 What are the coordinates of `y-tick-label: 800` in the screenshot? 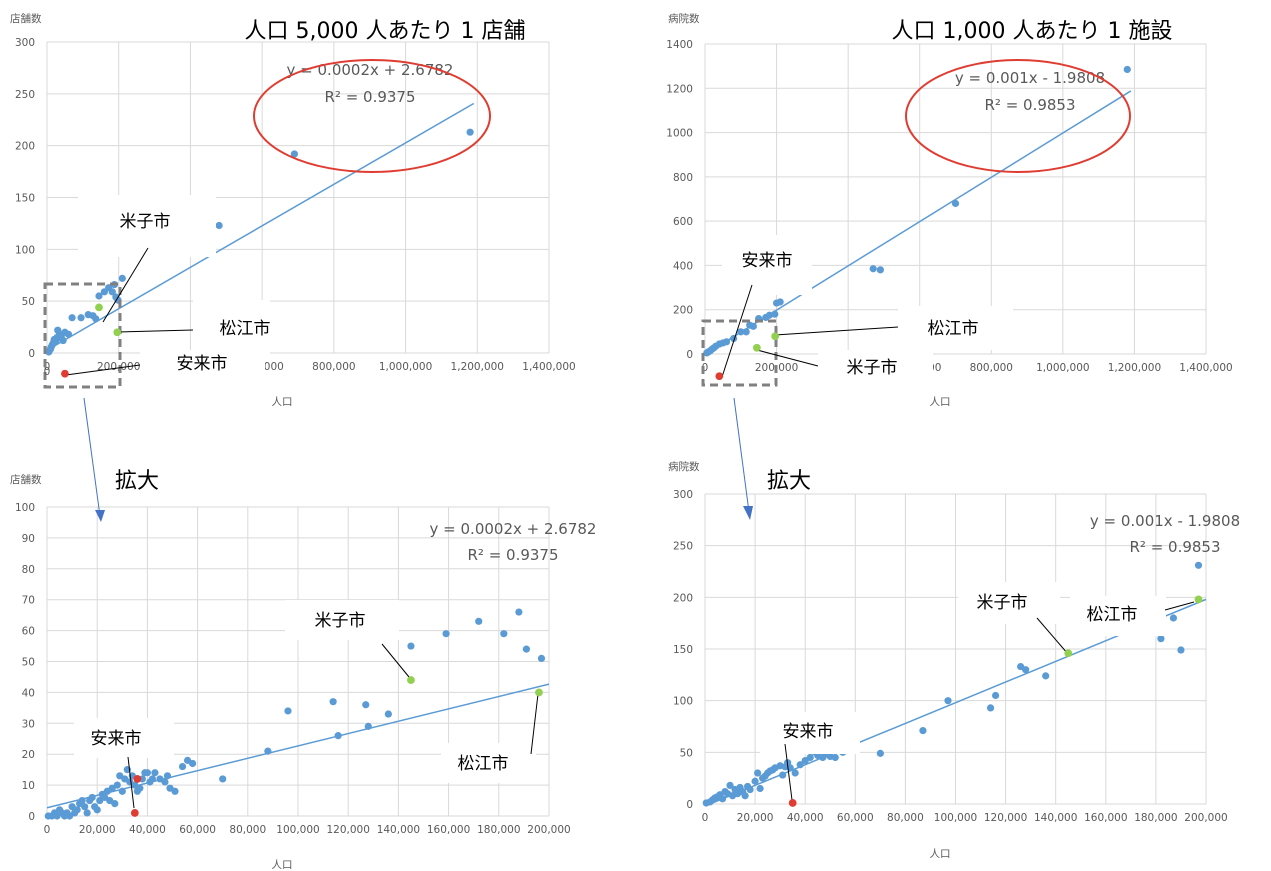 It's located at (683, 178).